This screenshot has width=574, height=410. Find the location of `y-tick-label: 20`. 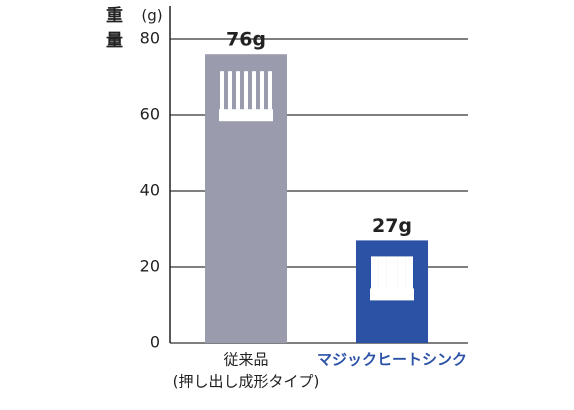

y-tick-label: 20 is located at coordinates (150, 266).